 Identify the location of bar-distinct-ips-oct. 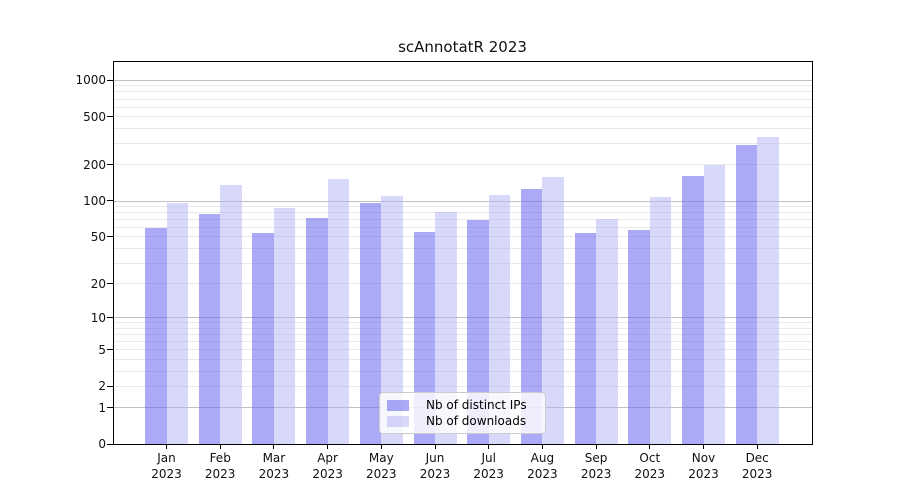
(639, 337).